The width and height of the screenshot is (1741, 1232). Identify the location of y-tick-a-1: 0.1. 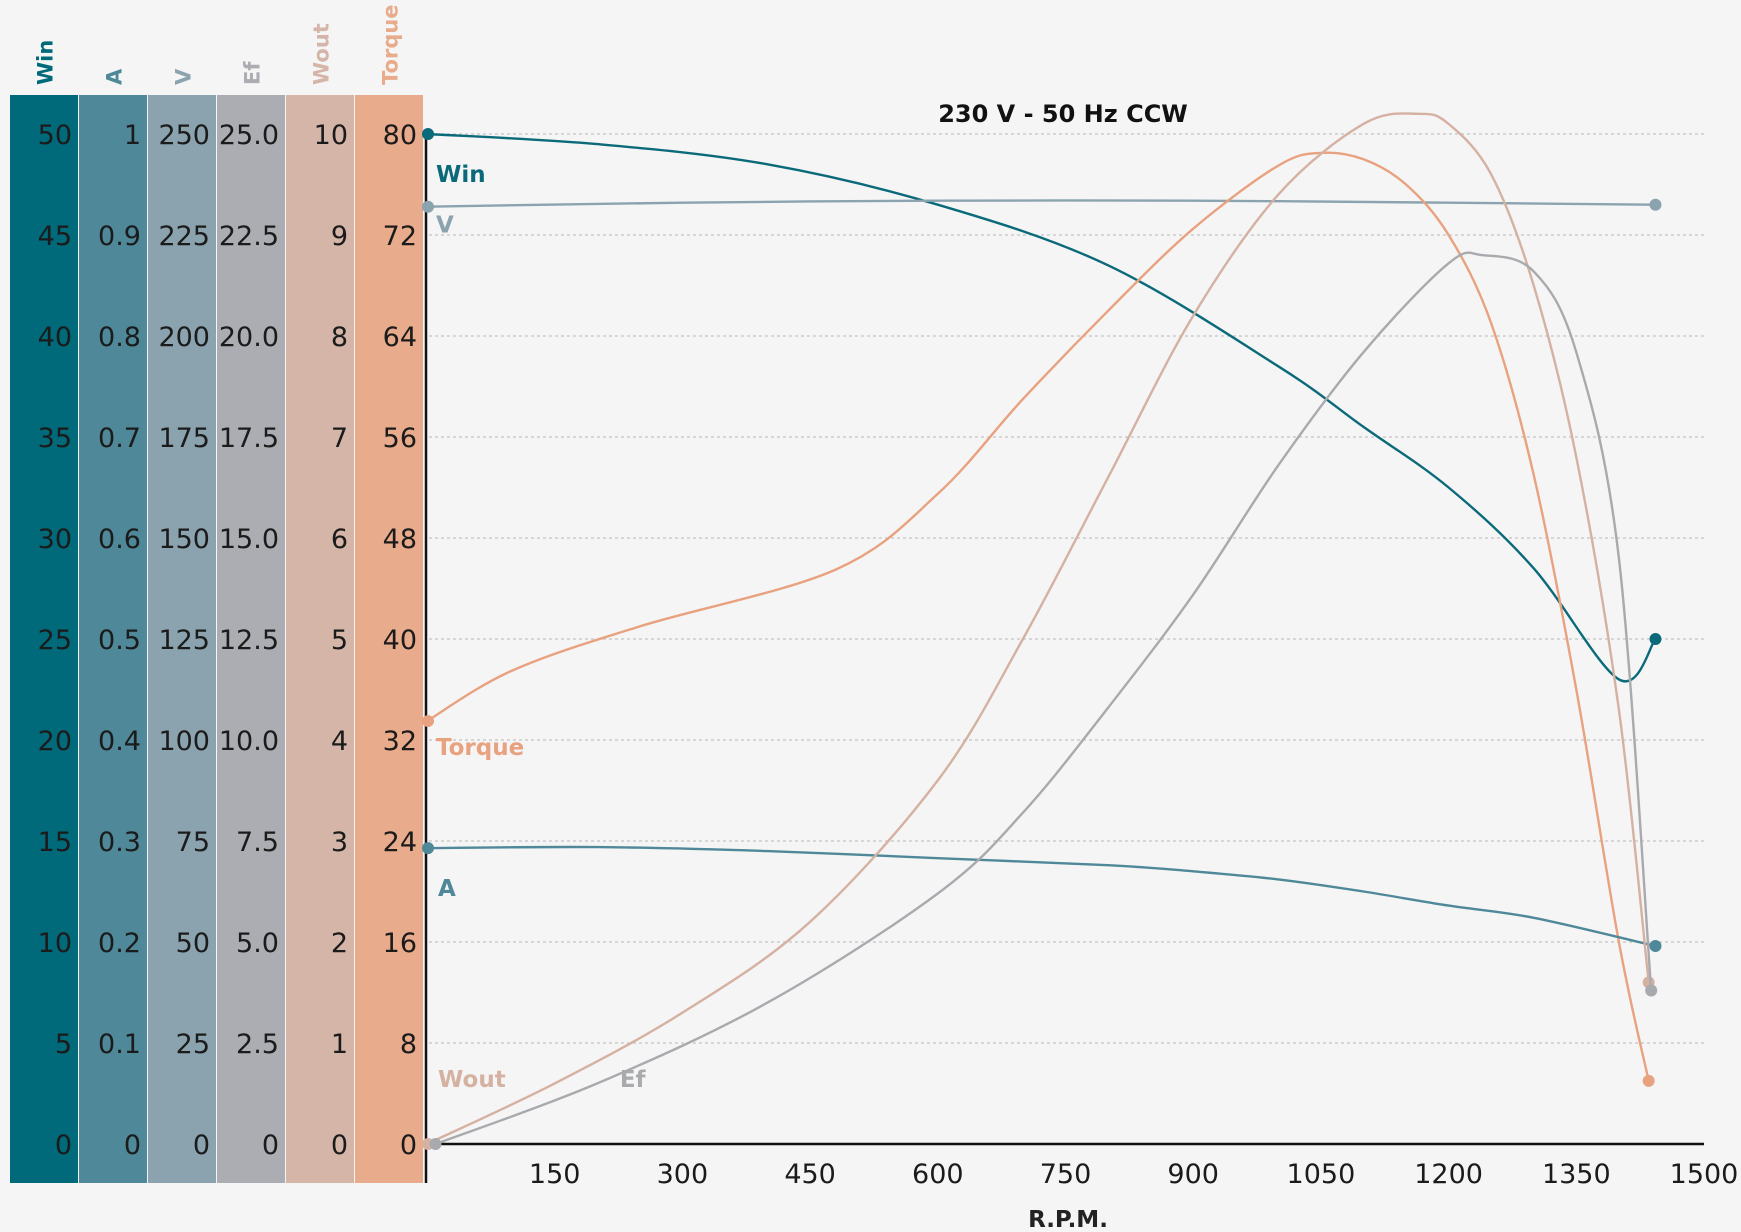
(119, 1044).